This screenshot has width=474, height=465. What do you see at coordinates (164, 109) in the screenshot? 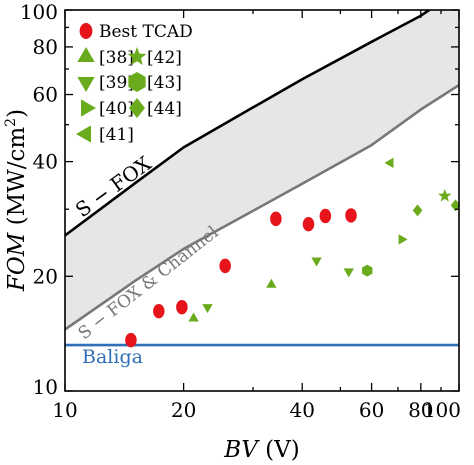
I see `legend-label: [44]` at bounding box center [164, 109].